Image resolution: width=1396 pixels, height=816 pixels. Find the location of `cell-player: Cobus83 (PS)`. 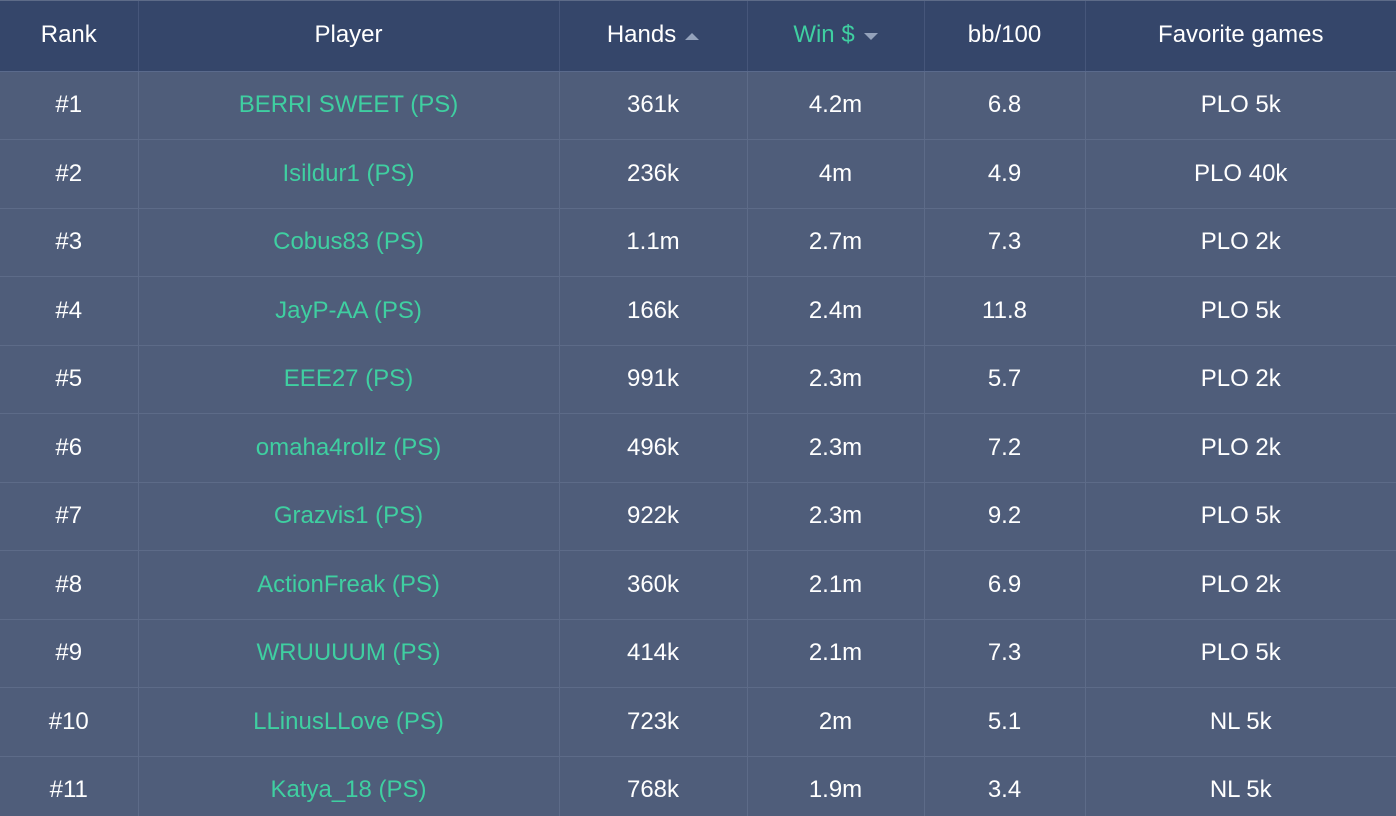

cell-player: Cobus83 (PS) is located at coordinates (349, 242).